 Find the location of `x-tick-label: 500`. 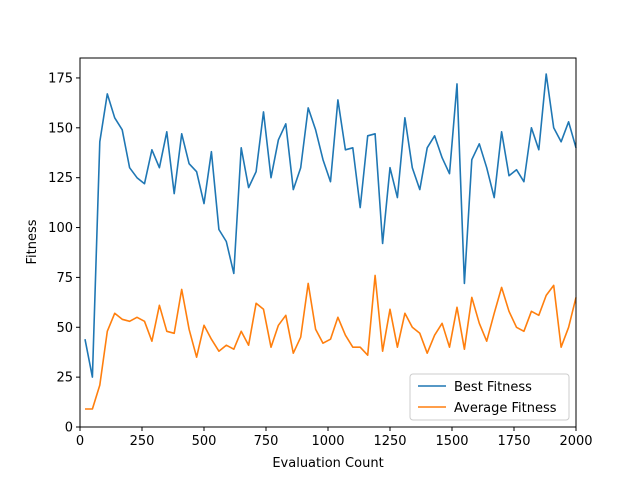

x-tick-label: 500 is located at coordinates (204, 441).